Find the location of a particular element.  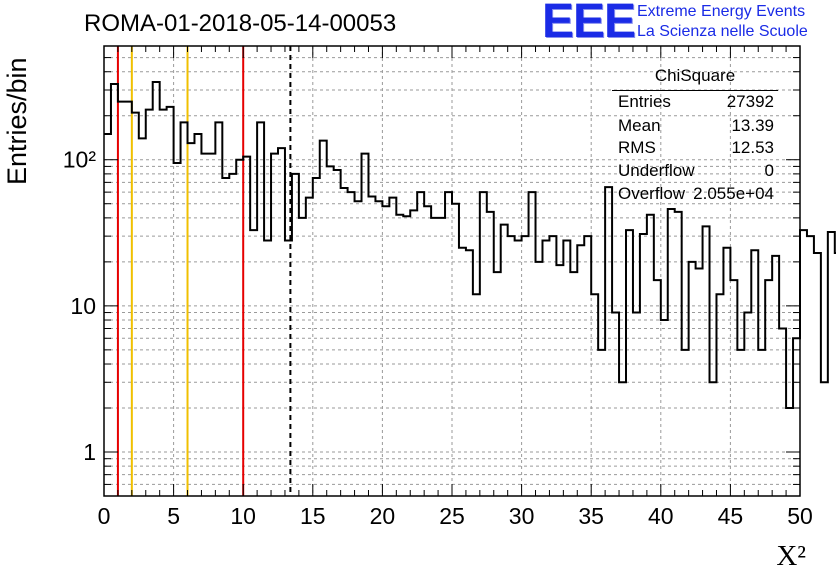

stats-row: Mean 13.39 is located at coordinates (696, 127).